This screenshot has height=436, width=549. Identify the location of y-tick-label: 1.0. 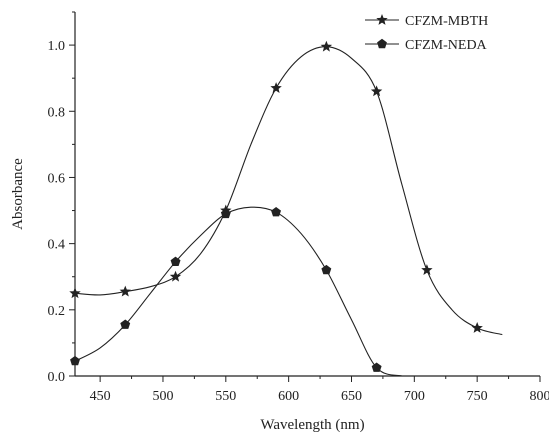
(57, 46).